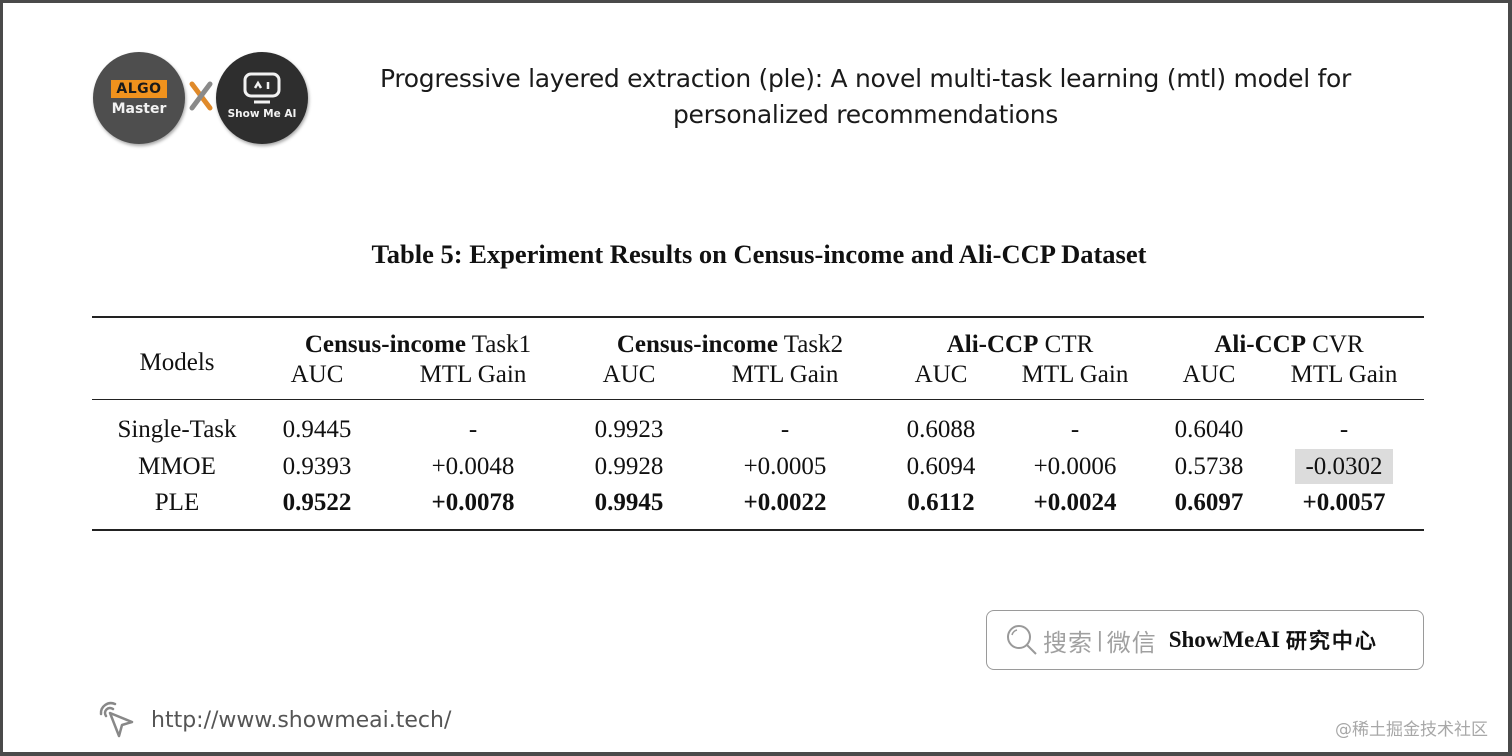  I want to click on cell-best: 0.6112, so click(941, 502).